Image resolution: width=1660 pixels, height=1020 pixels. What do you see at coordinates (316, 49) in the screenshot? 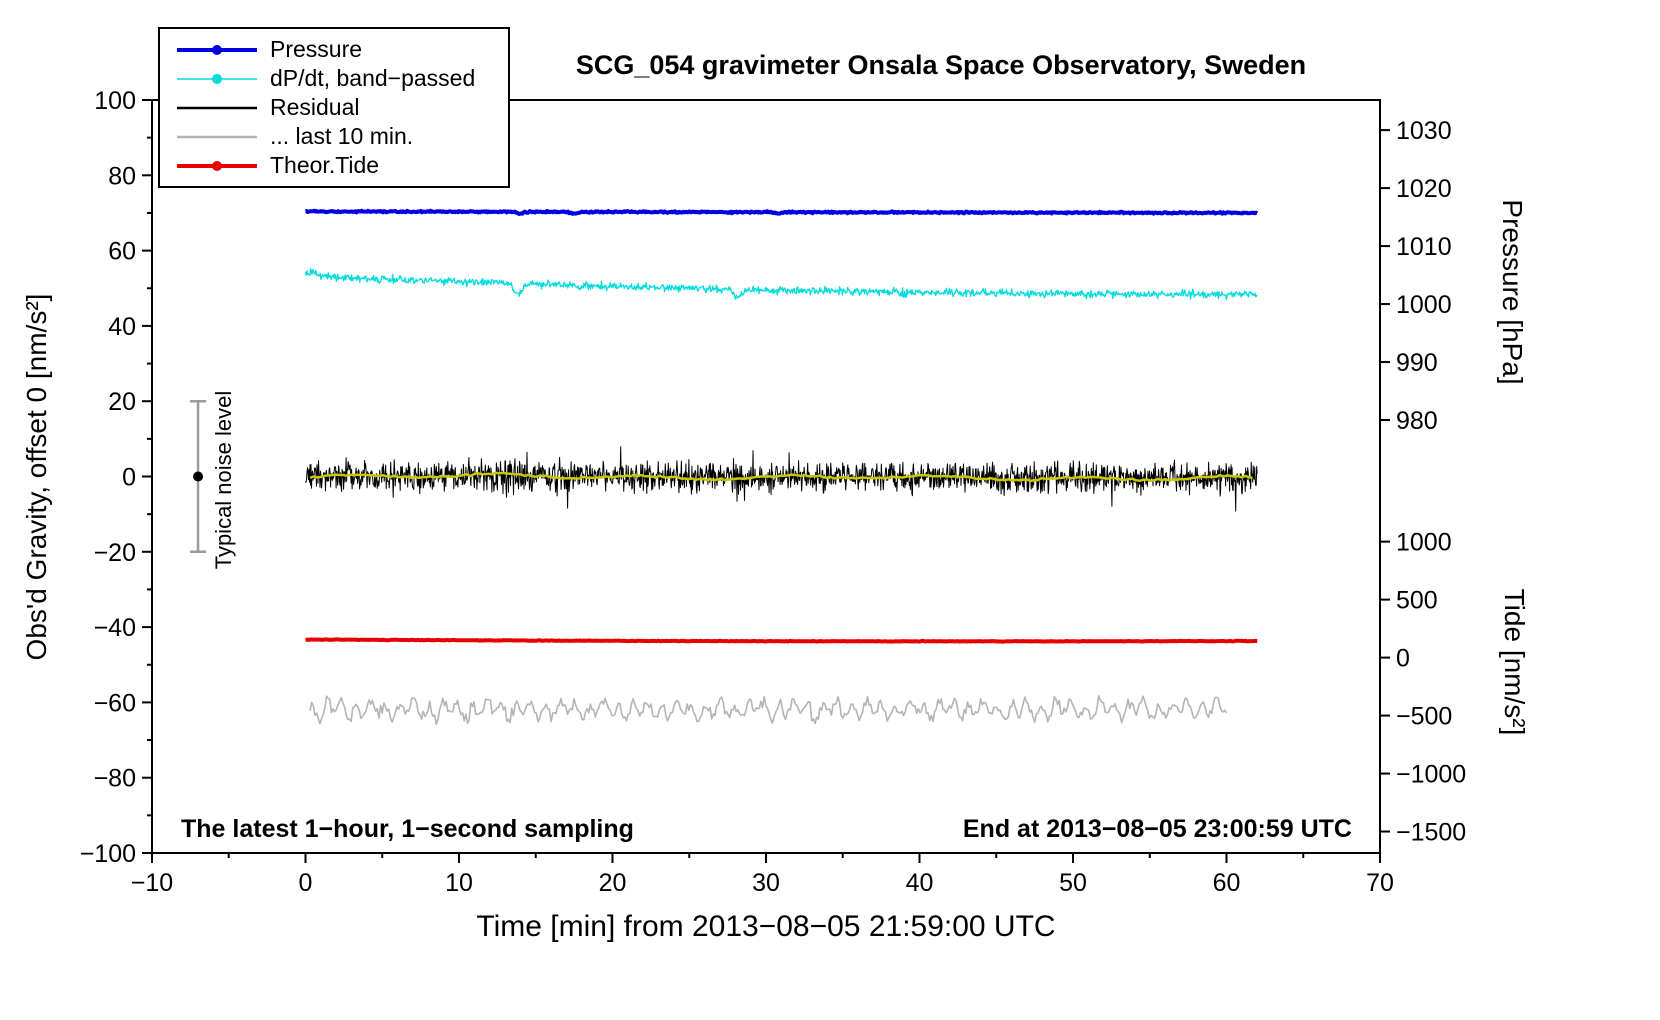
I see `legend-label: Pressure` at bounding box center [316, 49].